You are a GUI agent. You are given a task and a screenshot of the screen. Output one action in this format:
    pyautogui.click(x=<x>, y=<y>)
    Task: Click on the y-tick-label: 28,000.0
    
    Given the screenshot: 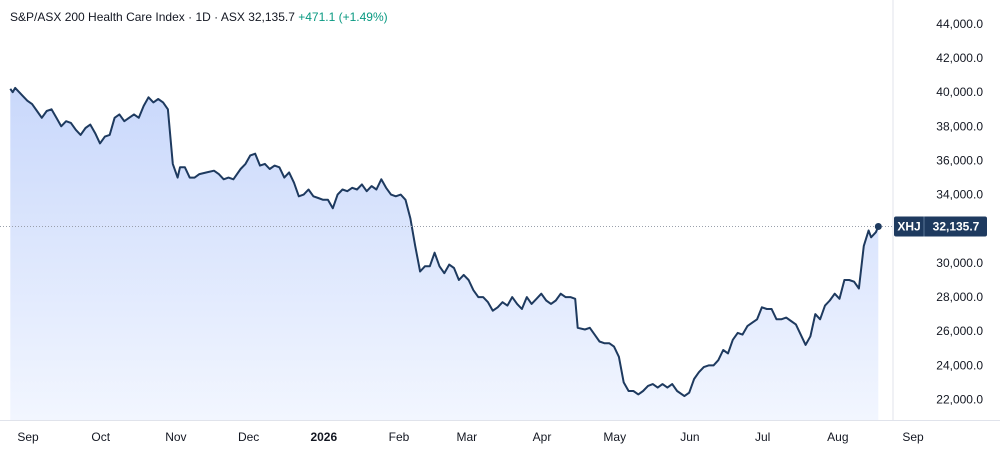 What is the action you would take?
    pyautogui.click(x=959, y=297)
    